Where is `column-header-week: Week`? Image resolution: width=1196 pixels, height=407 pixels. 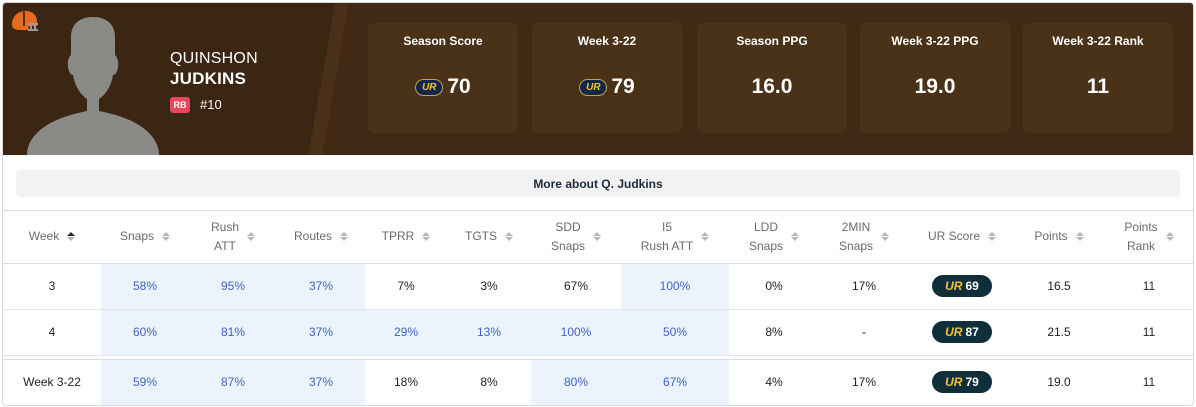 column-header-week: Week is located at coordinates (52, 237).